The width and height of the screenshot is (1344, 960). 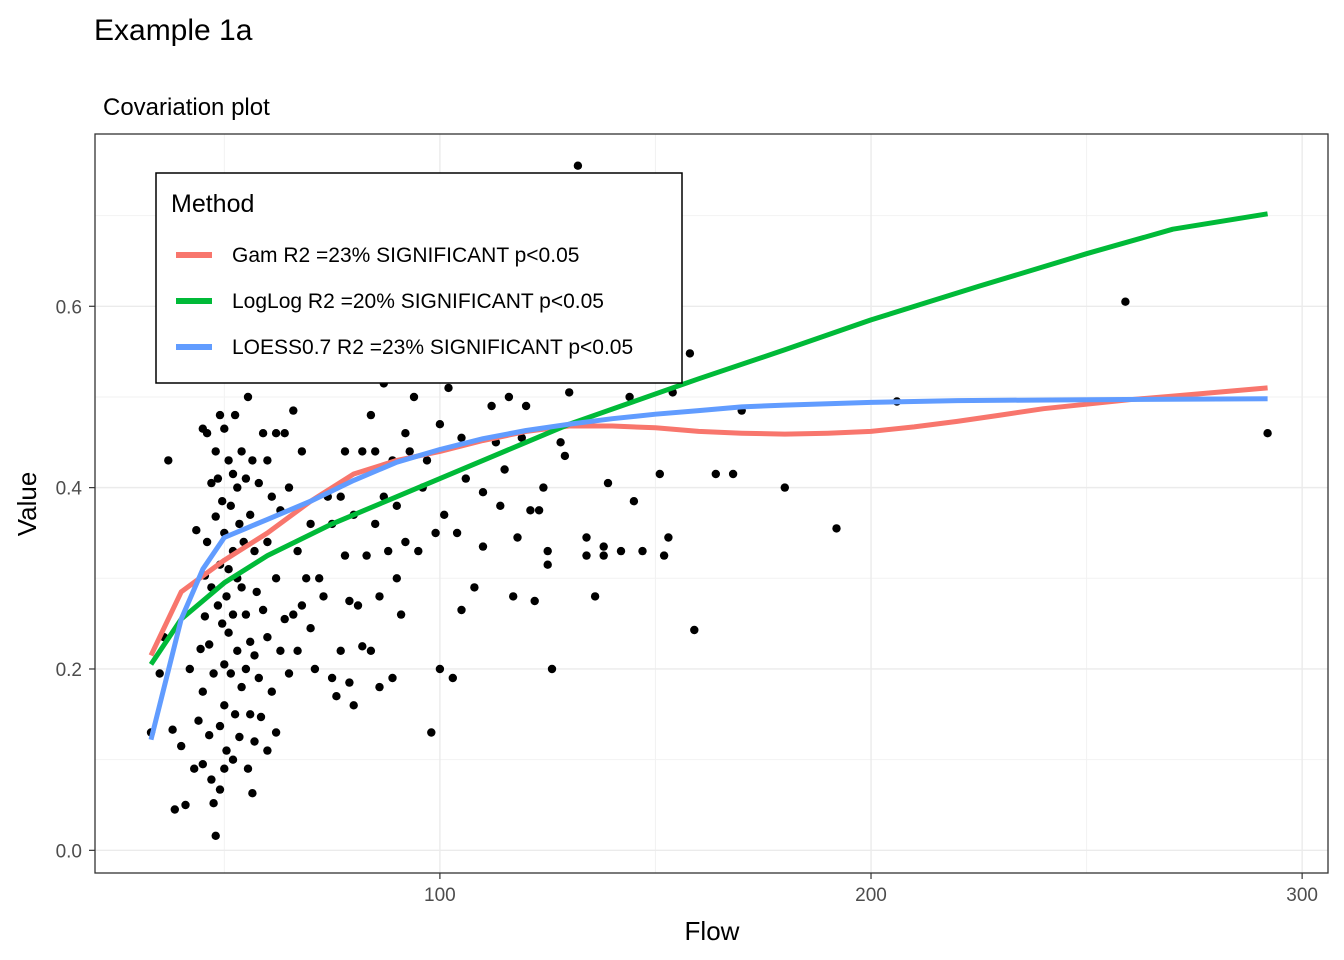 I want to click on x-tick-label: 100, so click(x=440, y=895).